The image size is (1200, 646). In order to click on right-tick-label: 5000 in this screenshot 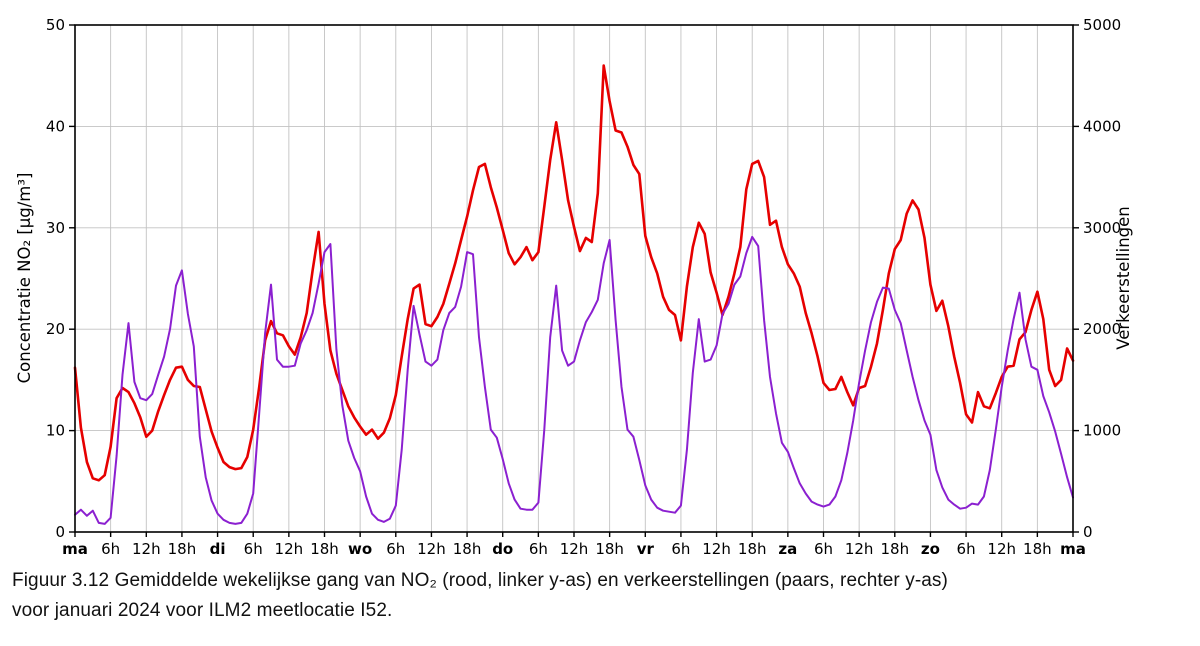, I will do `click(1102, 25)`.